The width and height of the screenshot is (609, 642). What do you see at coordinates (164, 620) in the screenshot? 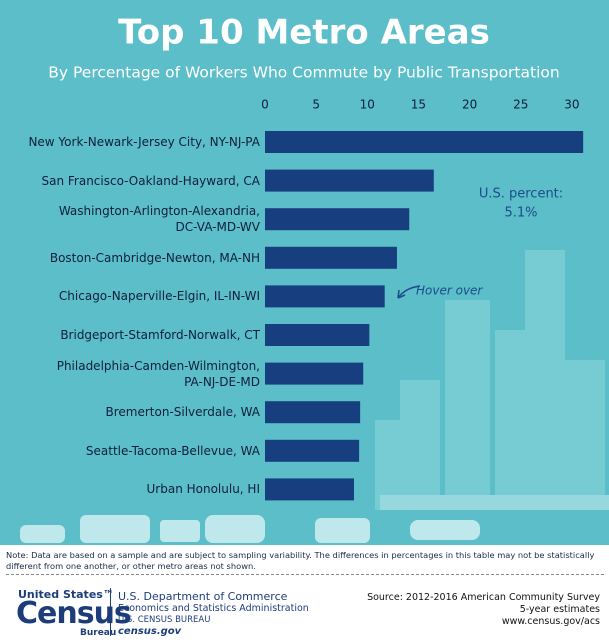
I see `department: U.S. CENSUS BUREAU` at bounding box center [164, 620].